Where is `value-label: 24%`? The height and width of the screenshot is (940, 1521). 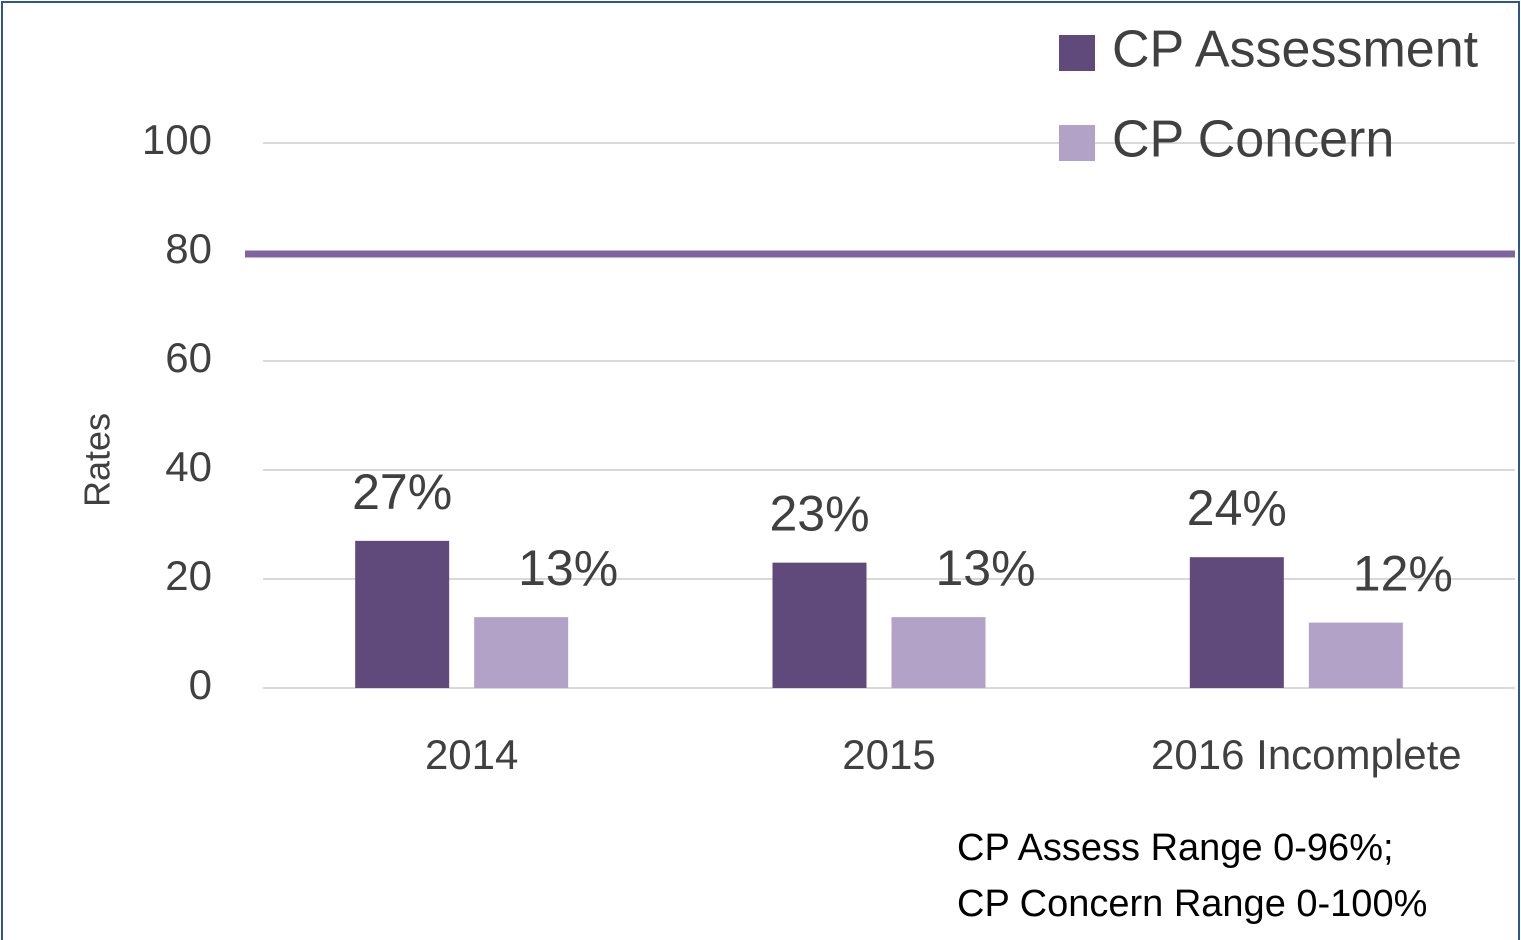
value-label: 24% is located at coordinates (1237, 508).